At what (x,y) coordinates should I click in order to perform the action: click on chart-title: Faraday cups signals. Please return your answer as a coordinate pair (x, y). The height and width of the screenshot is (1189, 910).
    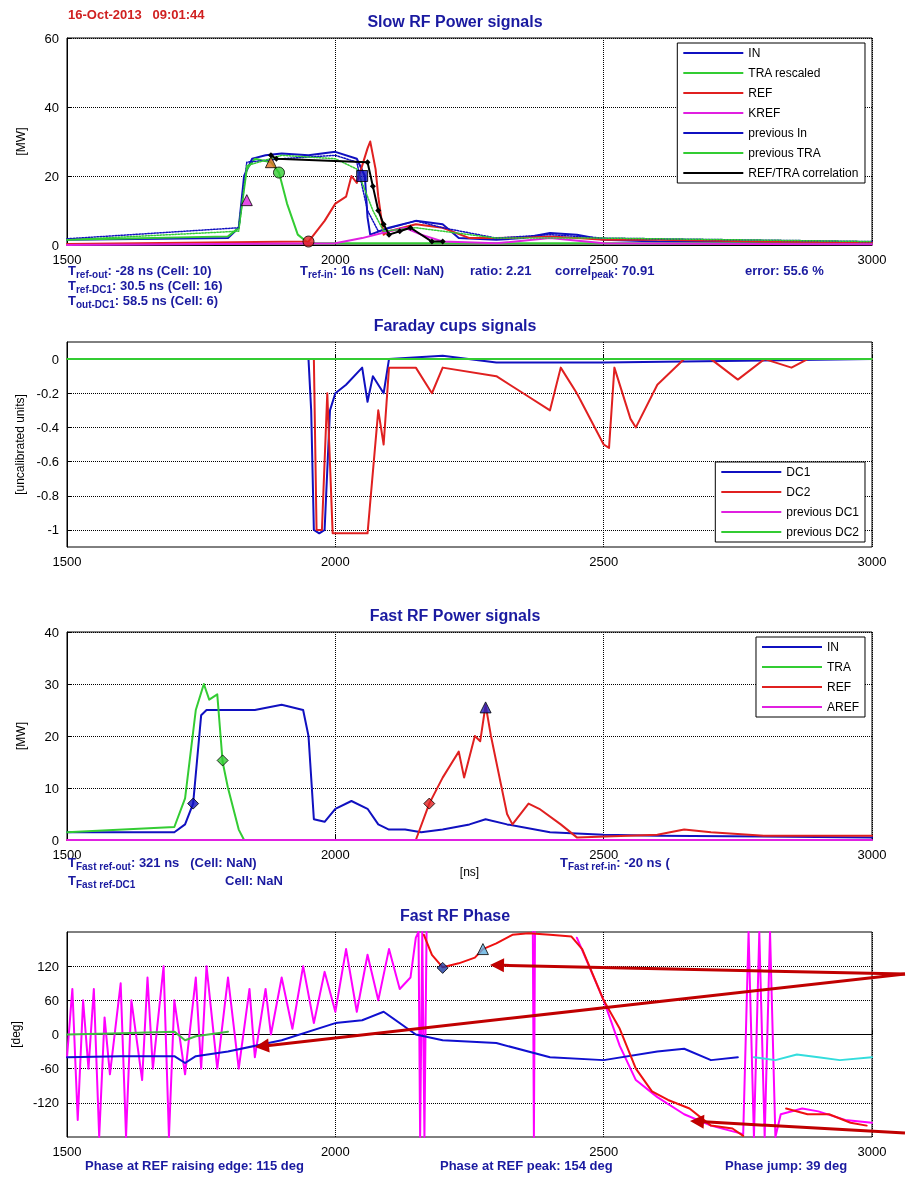
    Looking at the image, I should click on (455, 325).